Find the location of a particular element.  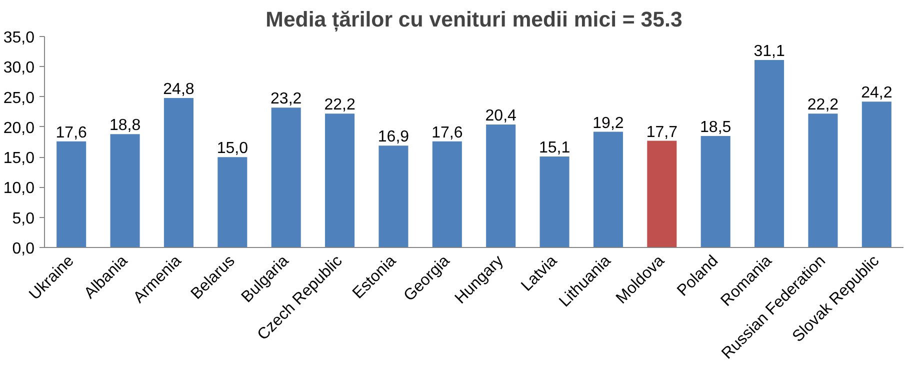

data-label: 19,2 is located at coordinates (608, 123).